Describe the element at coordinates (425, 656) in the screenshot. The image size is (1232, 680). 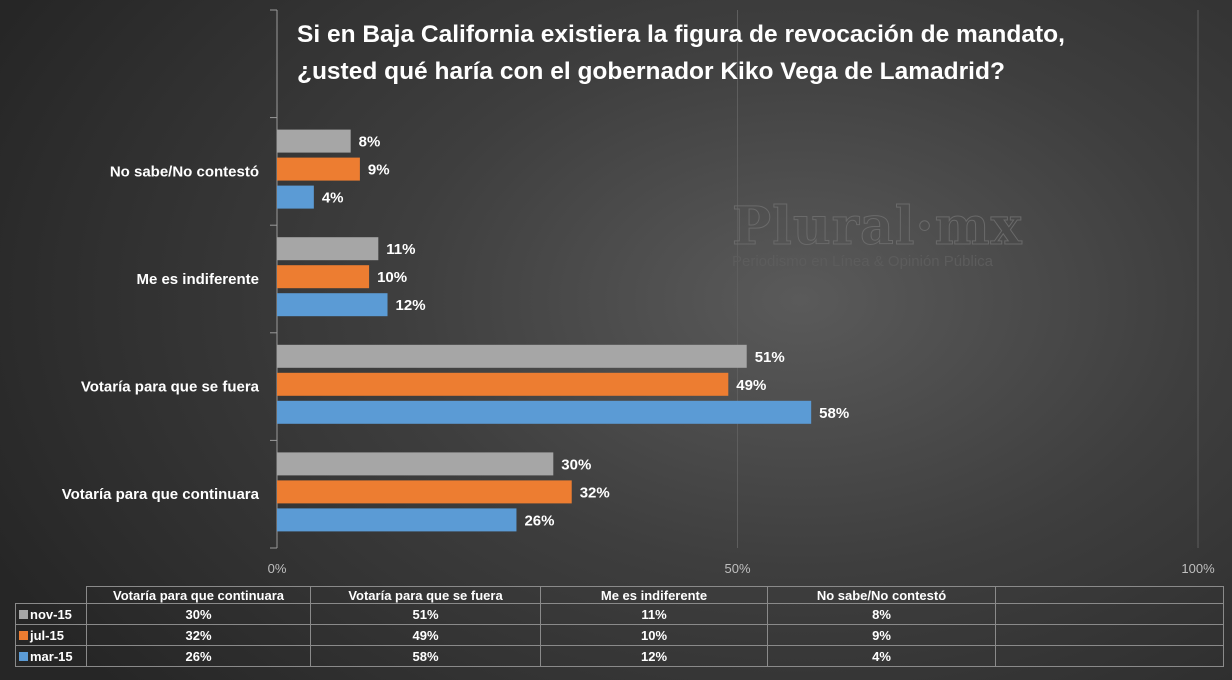
I see `table-cell: 58%` at that location.